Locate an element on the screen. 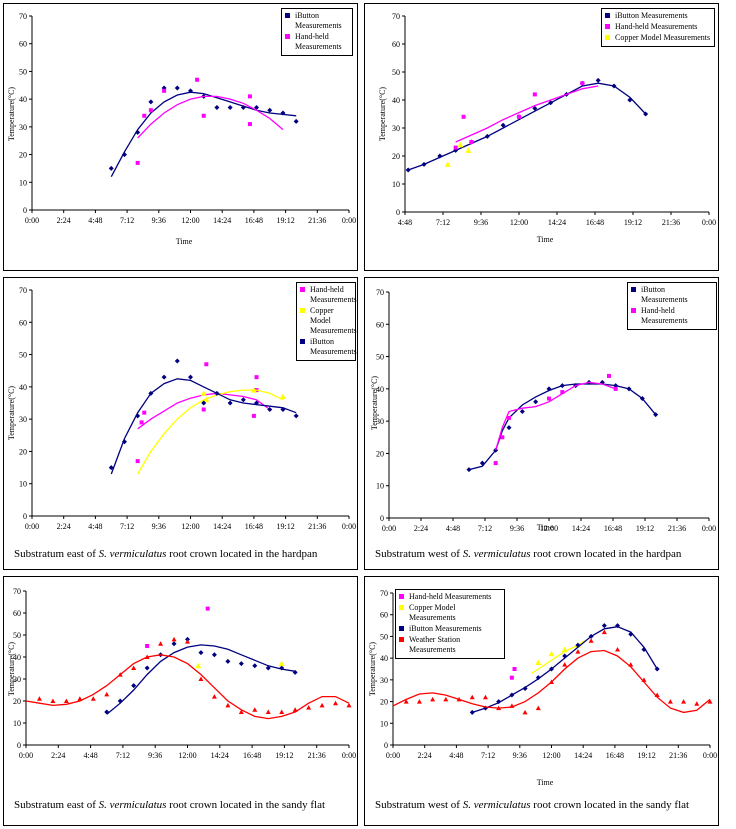 The image size is (736, 829). y-tick-label: 0 is located at coordinates (398, 212).